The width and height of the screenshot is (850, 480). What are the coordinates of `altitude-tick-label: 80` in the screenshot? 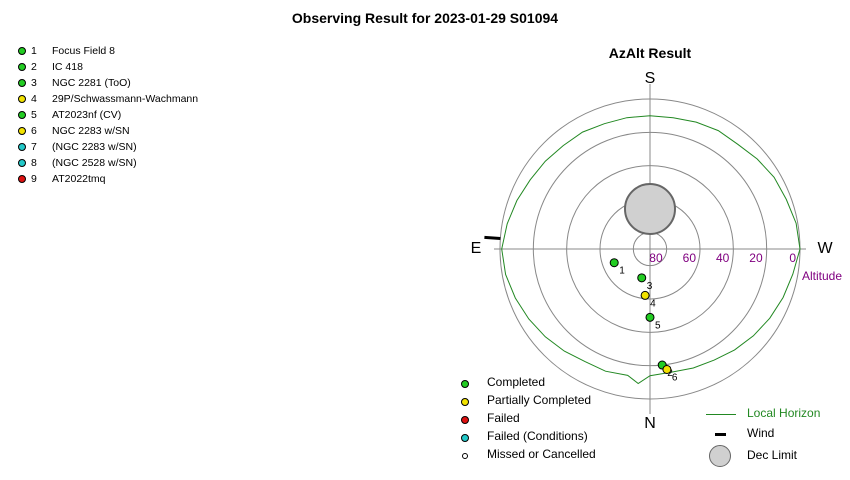 It's located at (656, 258).